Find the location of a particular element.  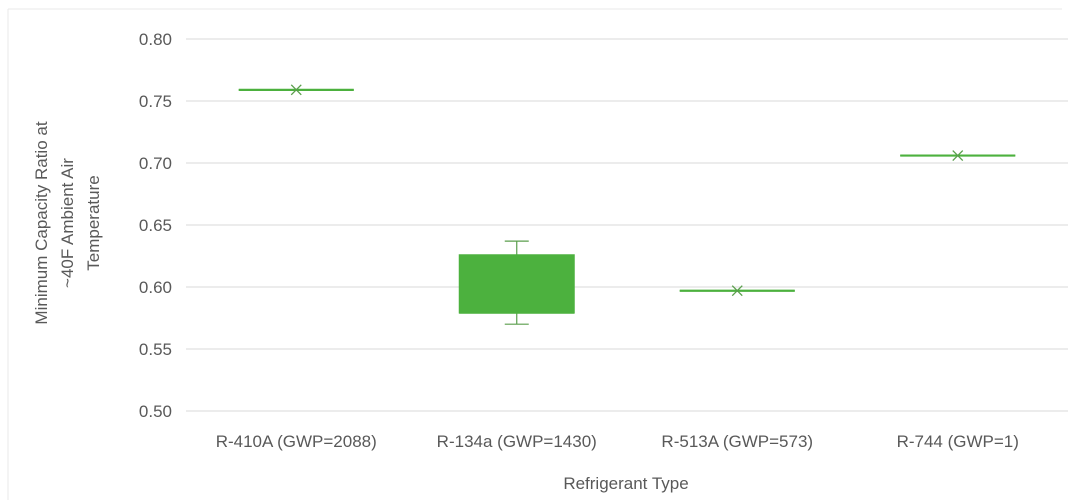

y-axis-title-line: ~40F Ambient Air is located at coordinates (67, 223).